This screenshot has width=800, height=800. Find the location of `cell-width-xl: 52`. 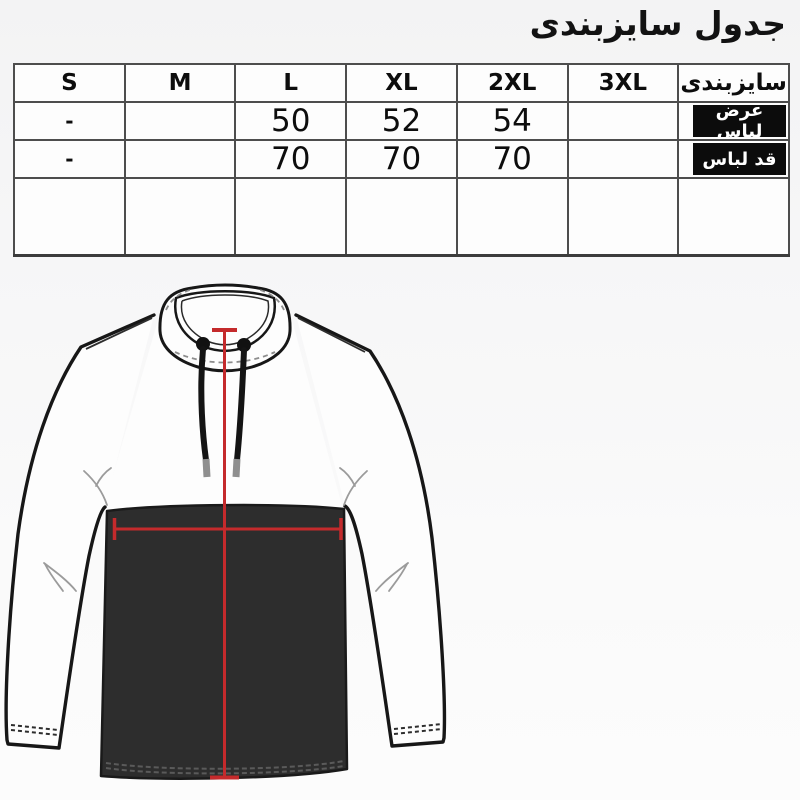

cell-width-xl: 52 is located at coordinates (401, 121).